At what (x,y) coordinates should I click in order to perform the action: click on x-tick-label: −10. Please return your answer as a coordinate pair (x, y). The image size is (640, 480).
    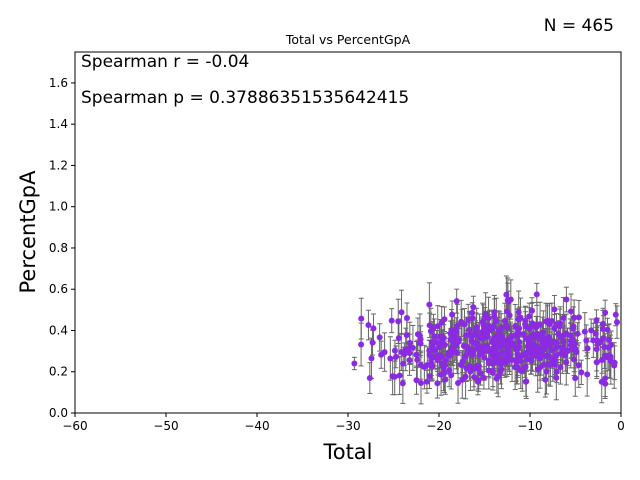
    Looking at the image, I should click on (529, 426).